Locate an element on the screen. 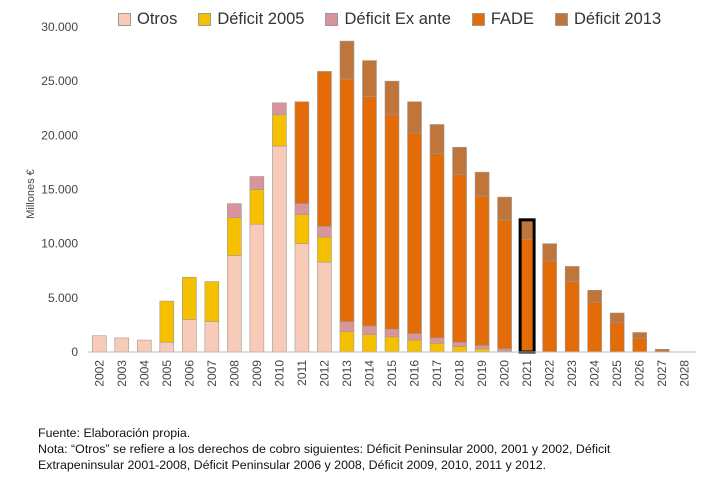  y-axis-ticks: 0 5.000 10.000 15.000 20.000 25.000 30.000 is located at coordinates (59, 189).